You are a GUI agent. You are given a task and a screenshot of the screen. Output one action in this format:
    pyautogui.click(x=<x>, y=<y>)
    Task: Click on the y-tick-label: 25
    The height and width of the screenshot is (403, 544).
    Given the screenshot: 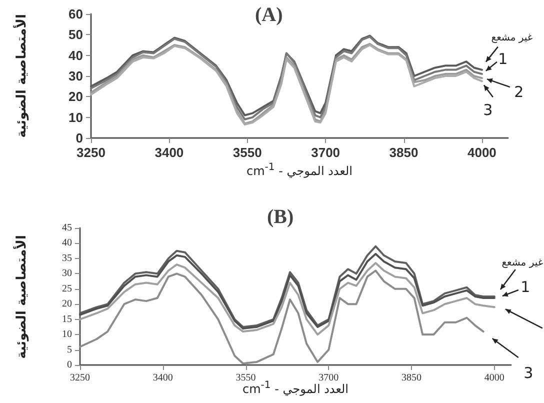 What is the action you would take?
    pyautogui.click(x=67, y=288)
    